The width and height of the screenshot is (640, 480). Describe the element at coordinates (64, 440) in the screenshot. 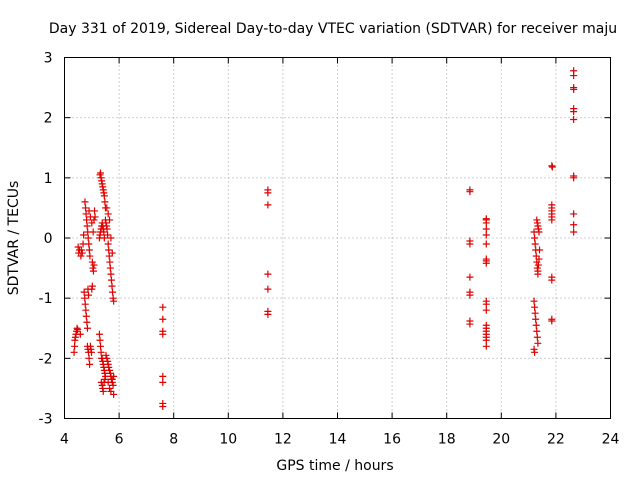

I see `x-tick-label: 4` at that location.